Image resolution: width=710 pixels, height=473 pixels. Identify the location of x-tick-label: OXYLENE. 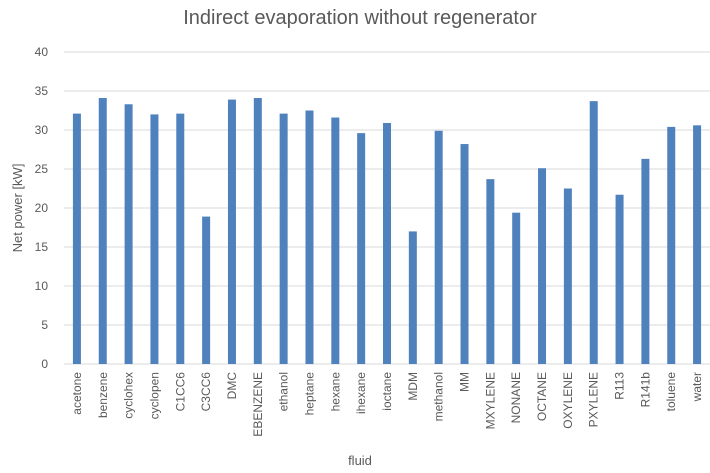
(568, 400).